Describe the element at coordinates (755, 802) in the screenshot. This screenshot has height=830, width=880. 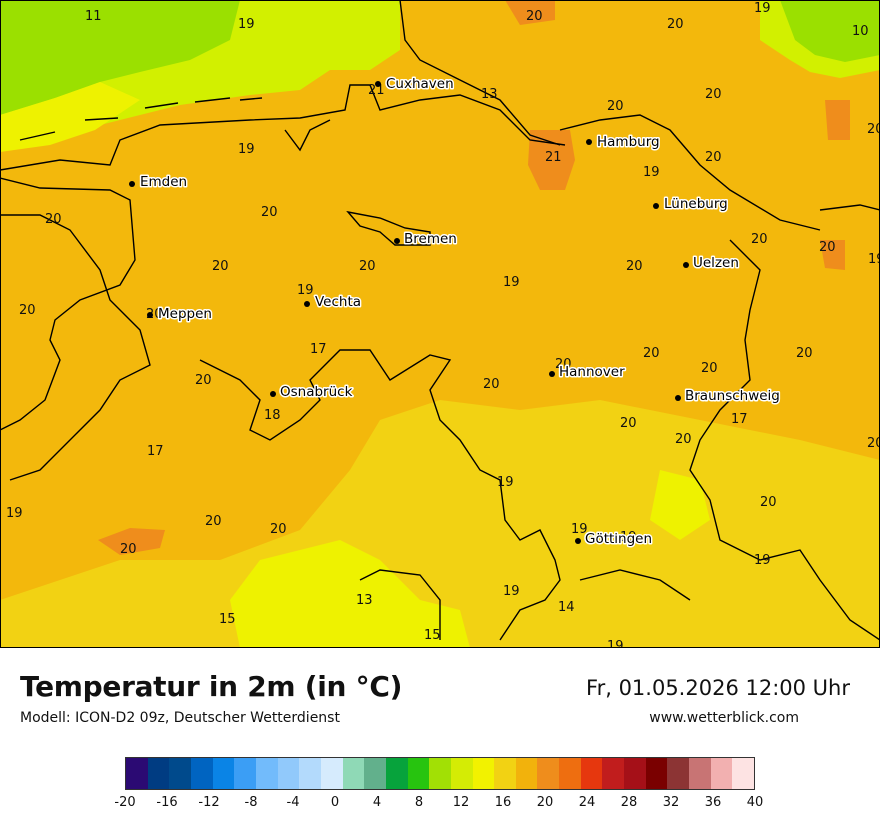
I see `colorbar-tick-label: 40` at that location.